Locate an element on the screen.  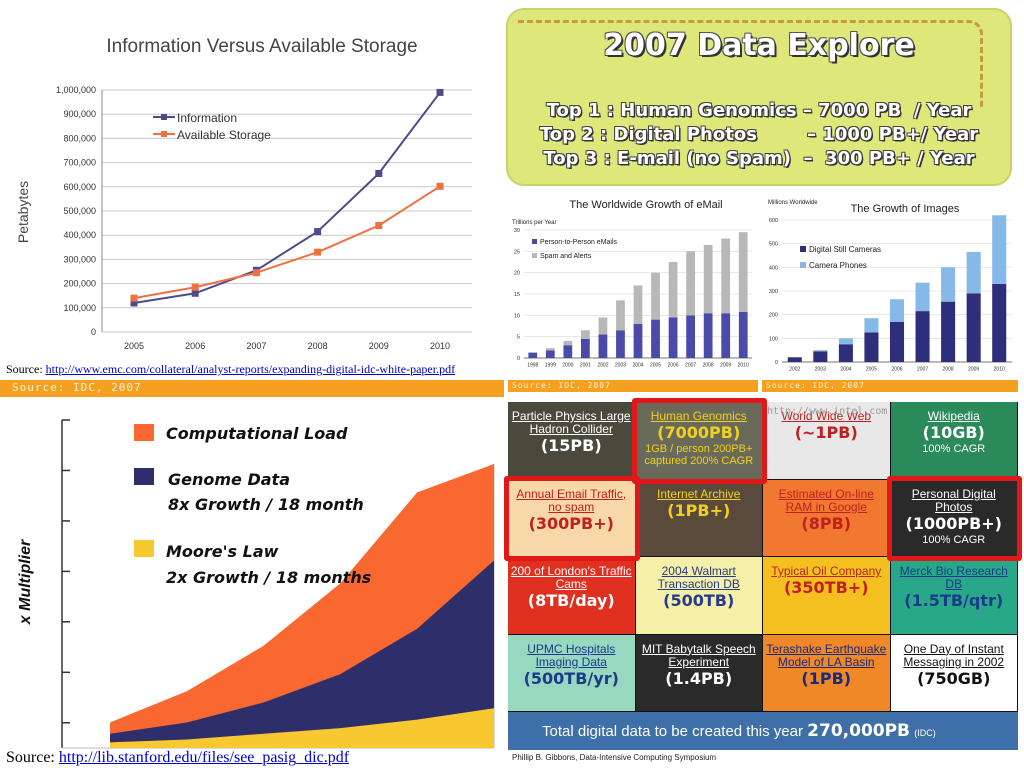
tile-label: Wikipedia is located at coordinates (953, 416).